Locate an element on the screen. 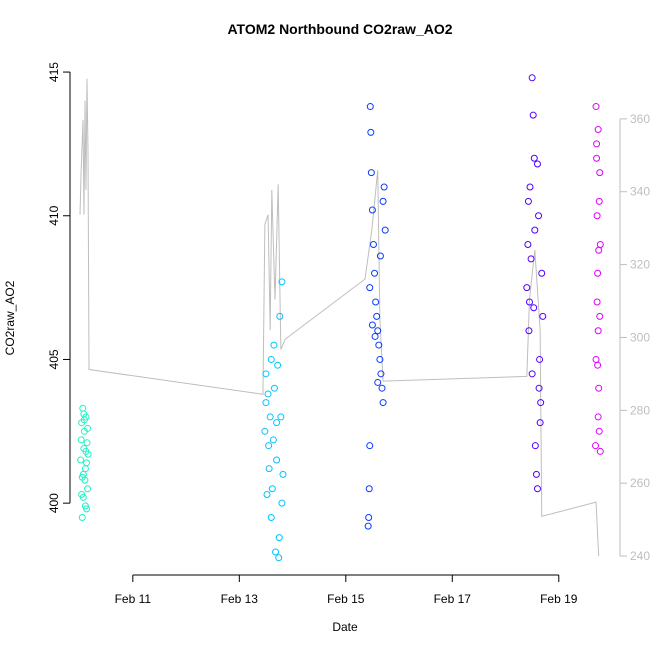  y-tick-label: 410 is located at coordinates (54, 215).